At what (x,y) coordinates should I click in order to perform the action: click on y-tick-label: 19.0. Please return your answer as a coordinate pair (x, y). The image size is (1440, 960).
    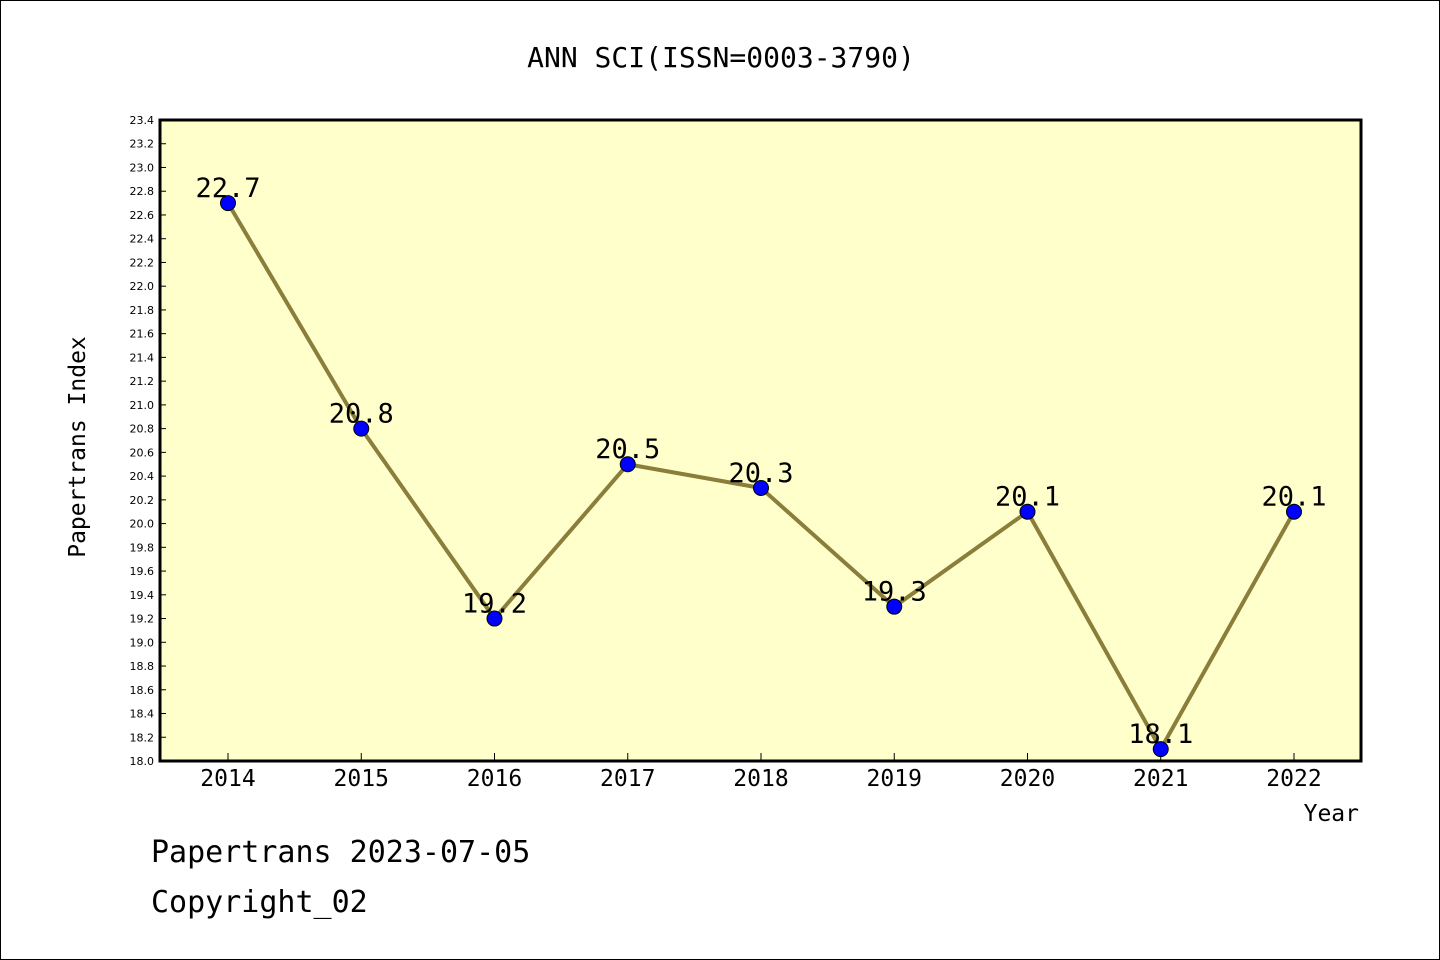
    Looking at the image, I should click on (142, 642).